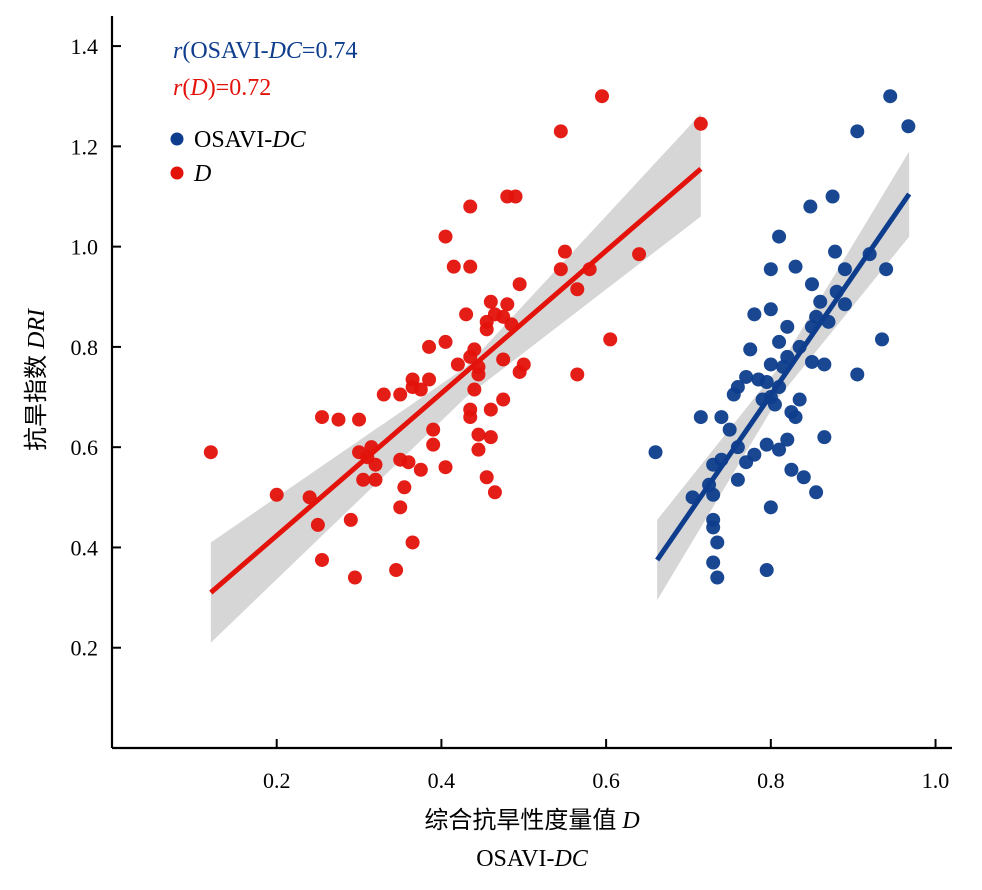  What do you see at coordinates (177, 139) in the screenshot?
I see `legend-marker-osavi-dc` at bounding box center [177, 139].